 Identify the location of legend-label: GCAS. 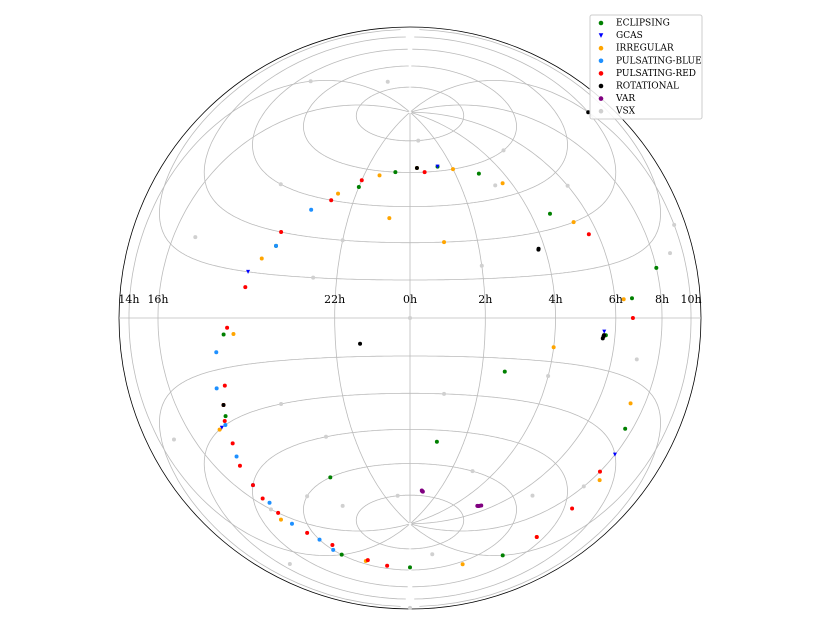
(629, 36).